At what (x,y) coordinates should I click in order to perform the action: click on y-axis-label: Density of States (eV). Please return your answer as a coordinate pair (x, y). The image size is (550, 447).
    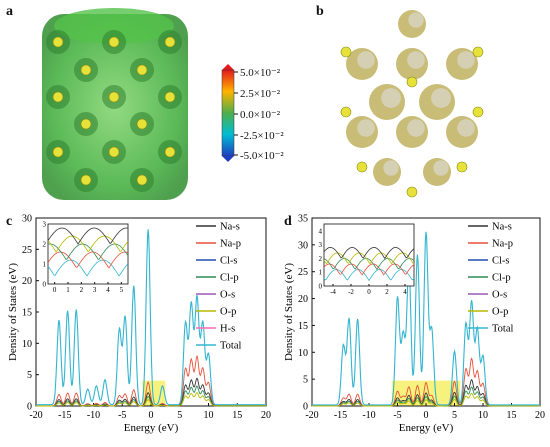
    Looking at the image, I should click on (13, 312).